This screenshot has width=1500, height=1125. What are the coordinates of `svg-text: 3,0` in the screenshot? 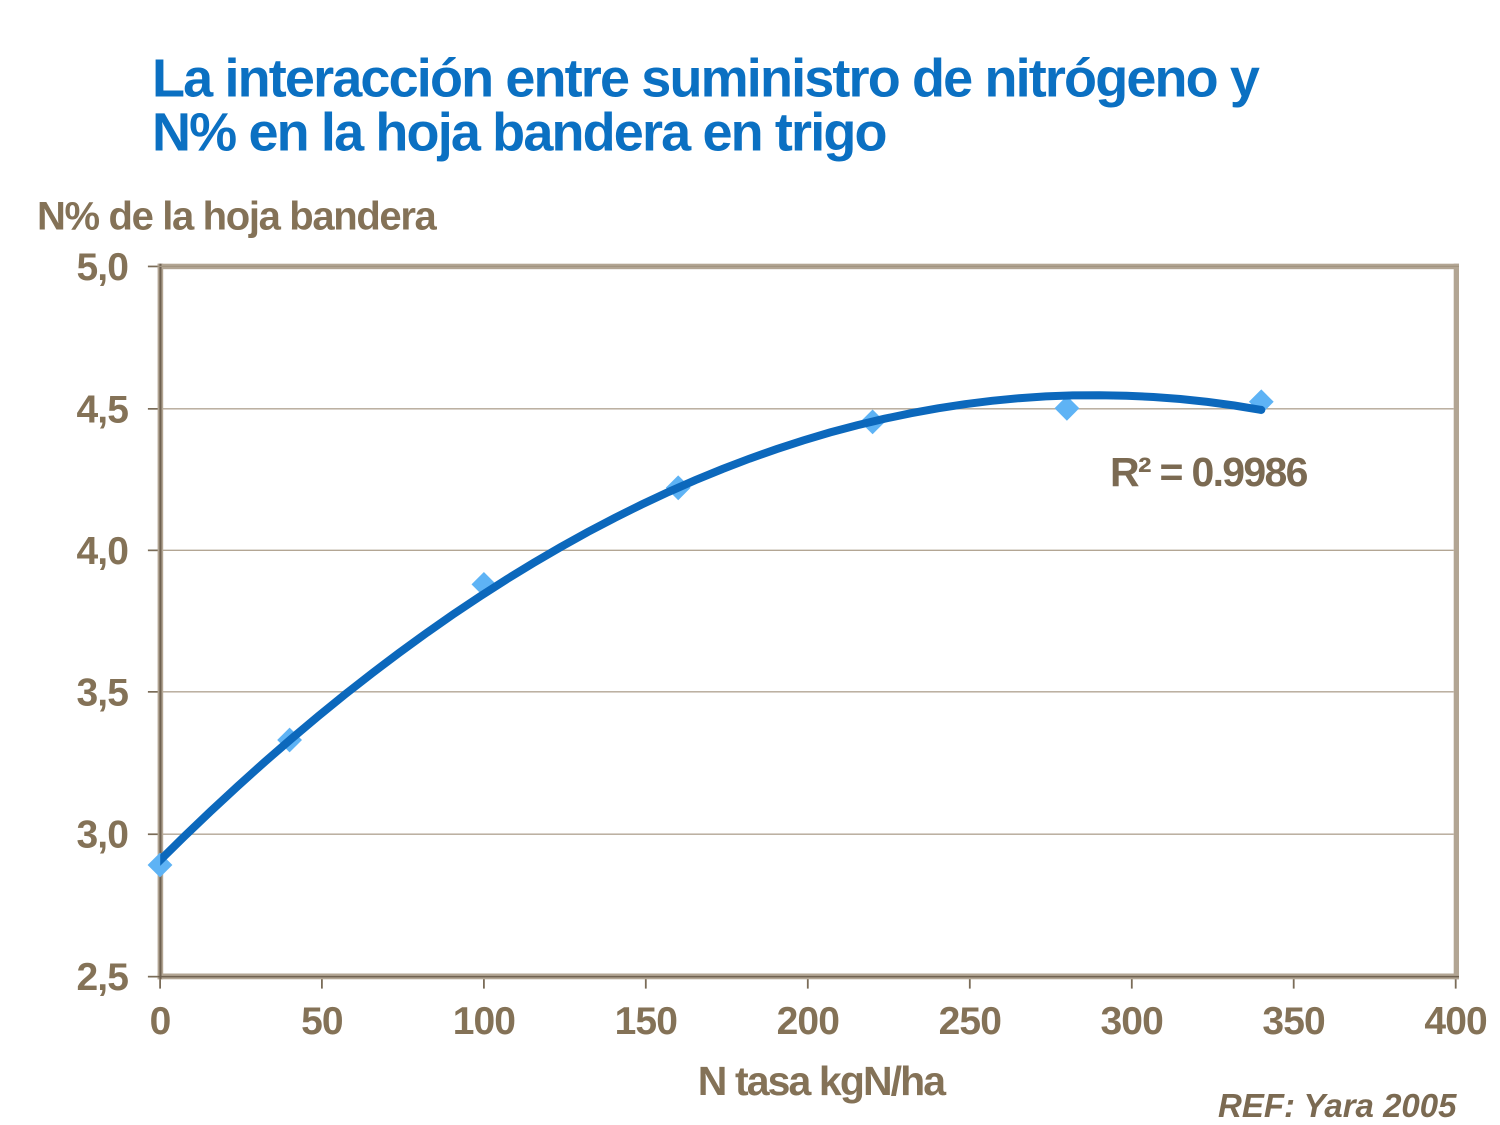 It's located at (102, 835).